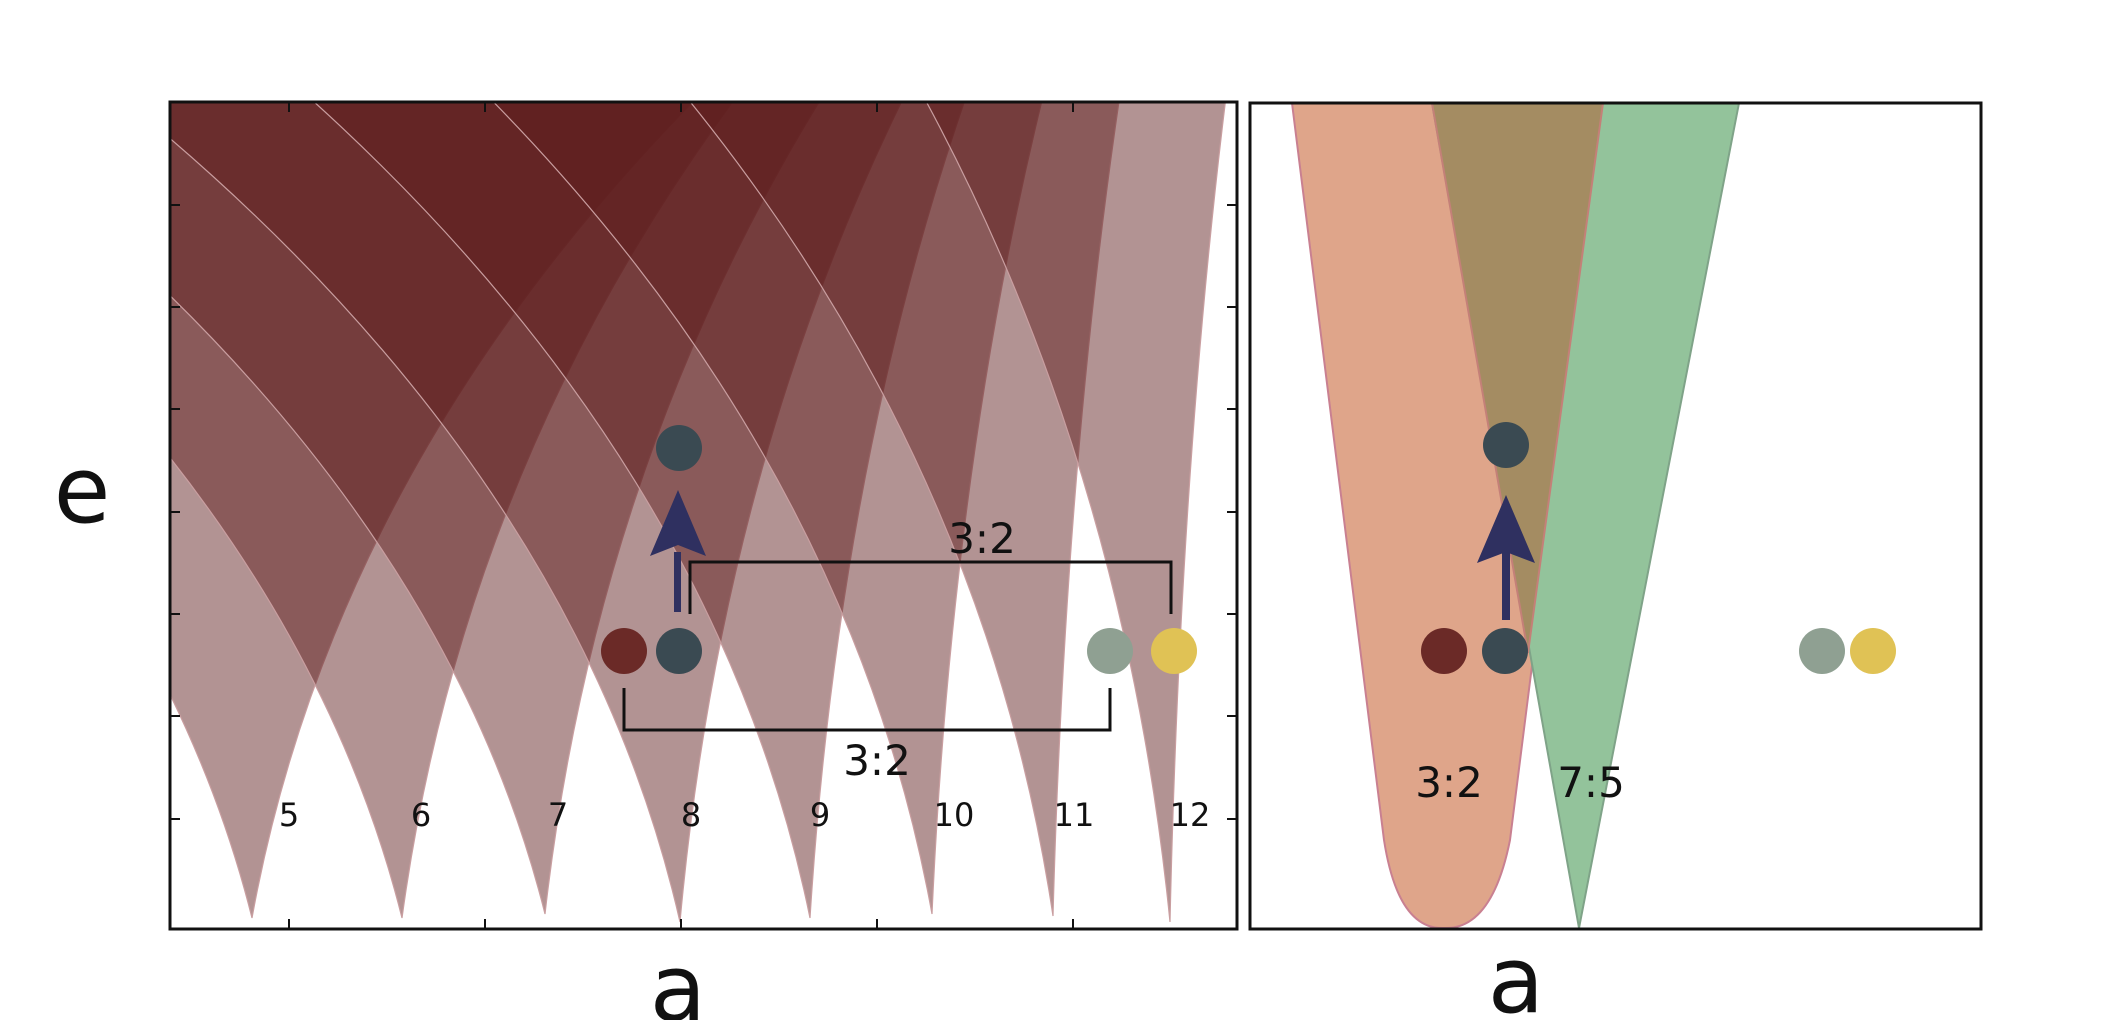 The image size is (2114, 1020). Describe the element at coordinates (421, 815) in the screenshot. I see `resonance-label-6: 6` at that location.